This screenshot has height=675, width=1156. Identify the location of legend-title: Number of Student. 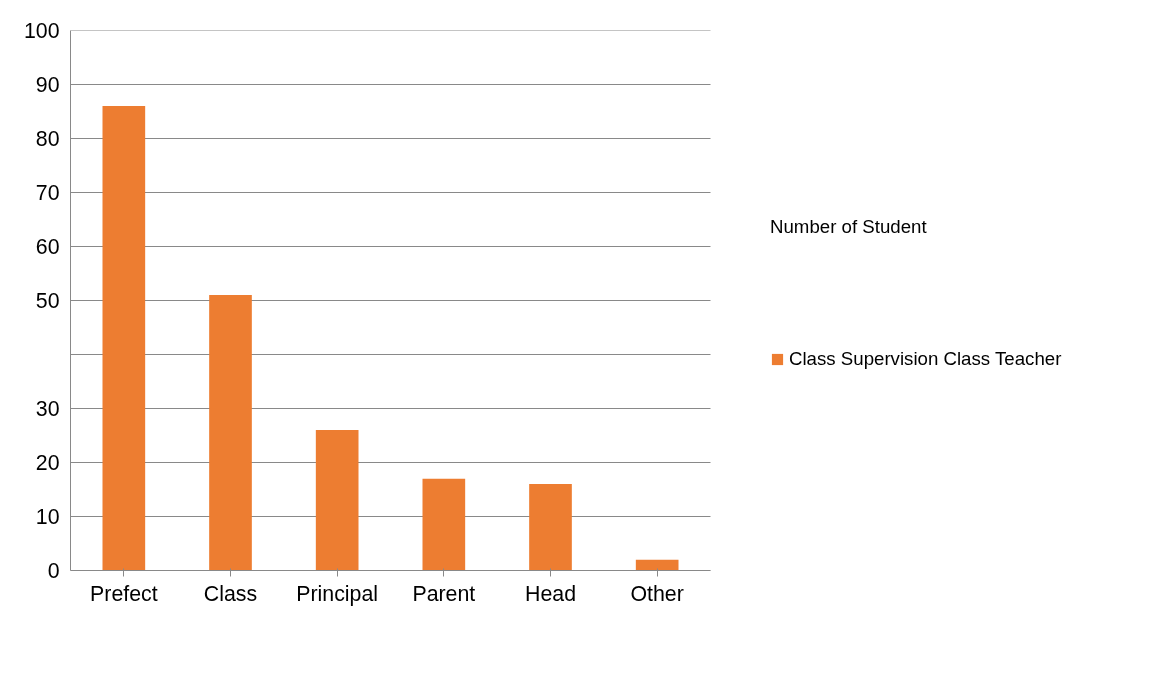
(849, 227).